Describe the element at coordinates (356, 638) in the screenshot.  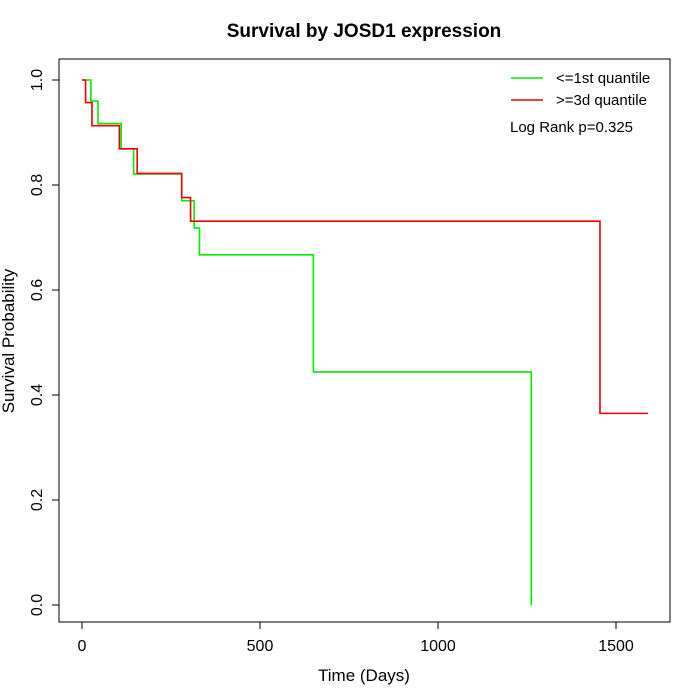
I see `x-axis: 0 500 1000 1500` at that location.